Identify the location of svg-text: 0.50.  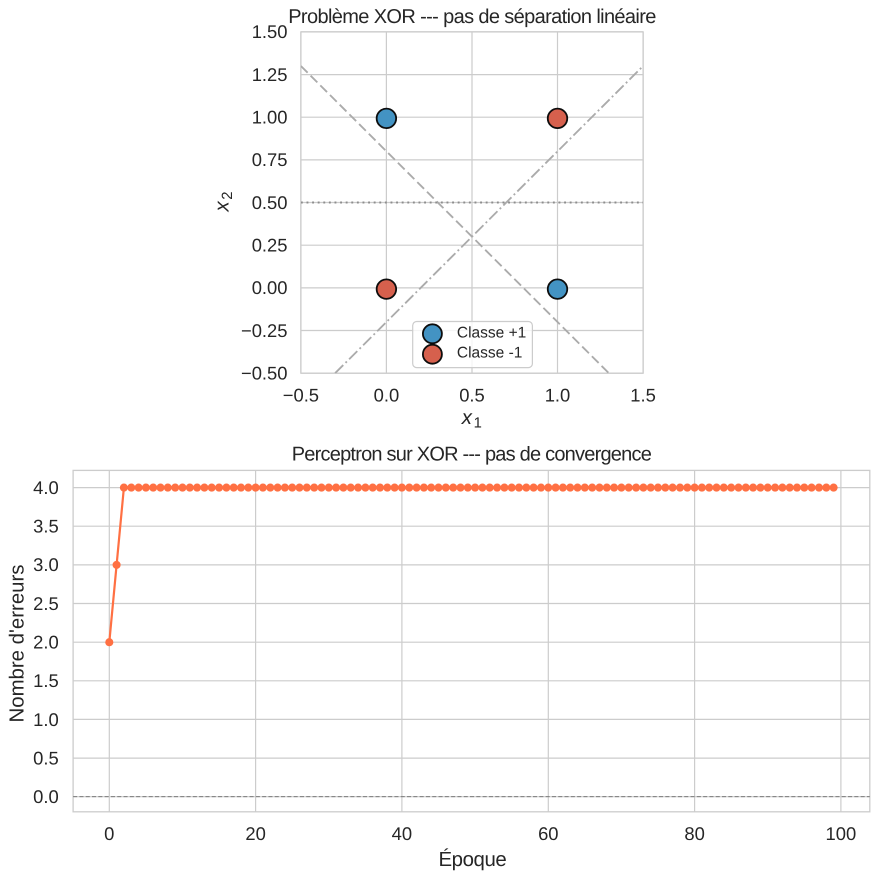
(270, 202).